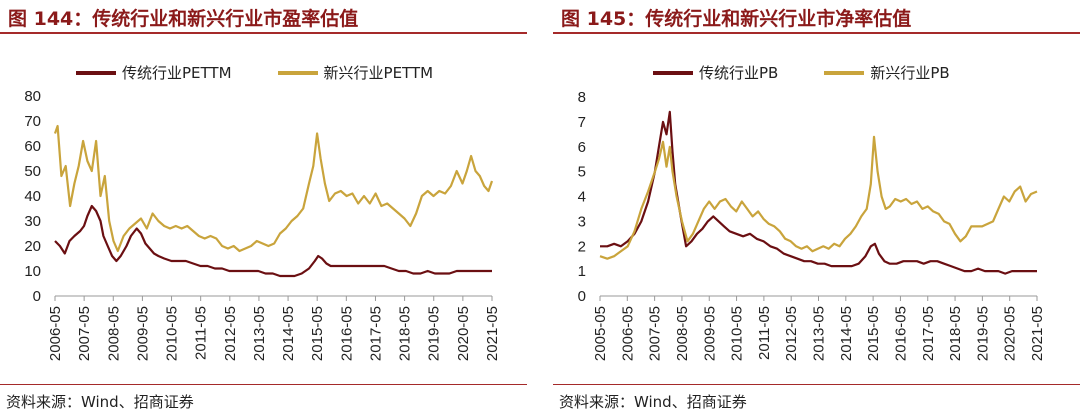 The width and height of the screenshot is (1080, 419). Describe the element at coordinates (582, 97) in the screenshot. I see `y-tick-label: 8` at that location.